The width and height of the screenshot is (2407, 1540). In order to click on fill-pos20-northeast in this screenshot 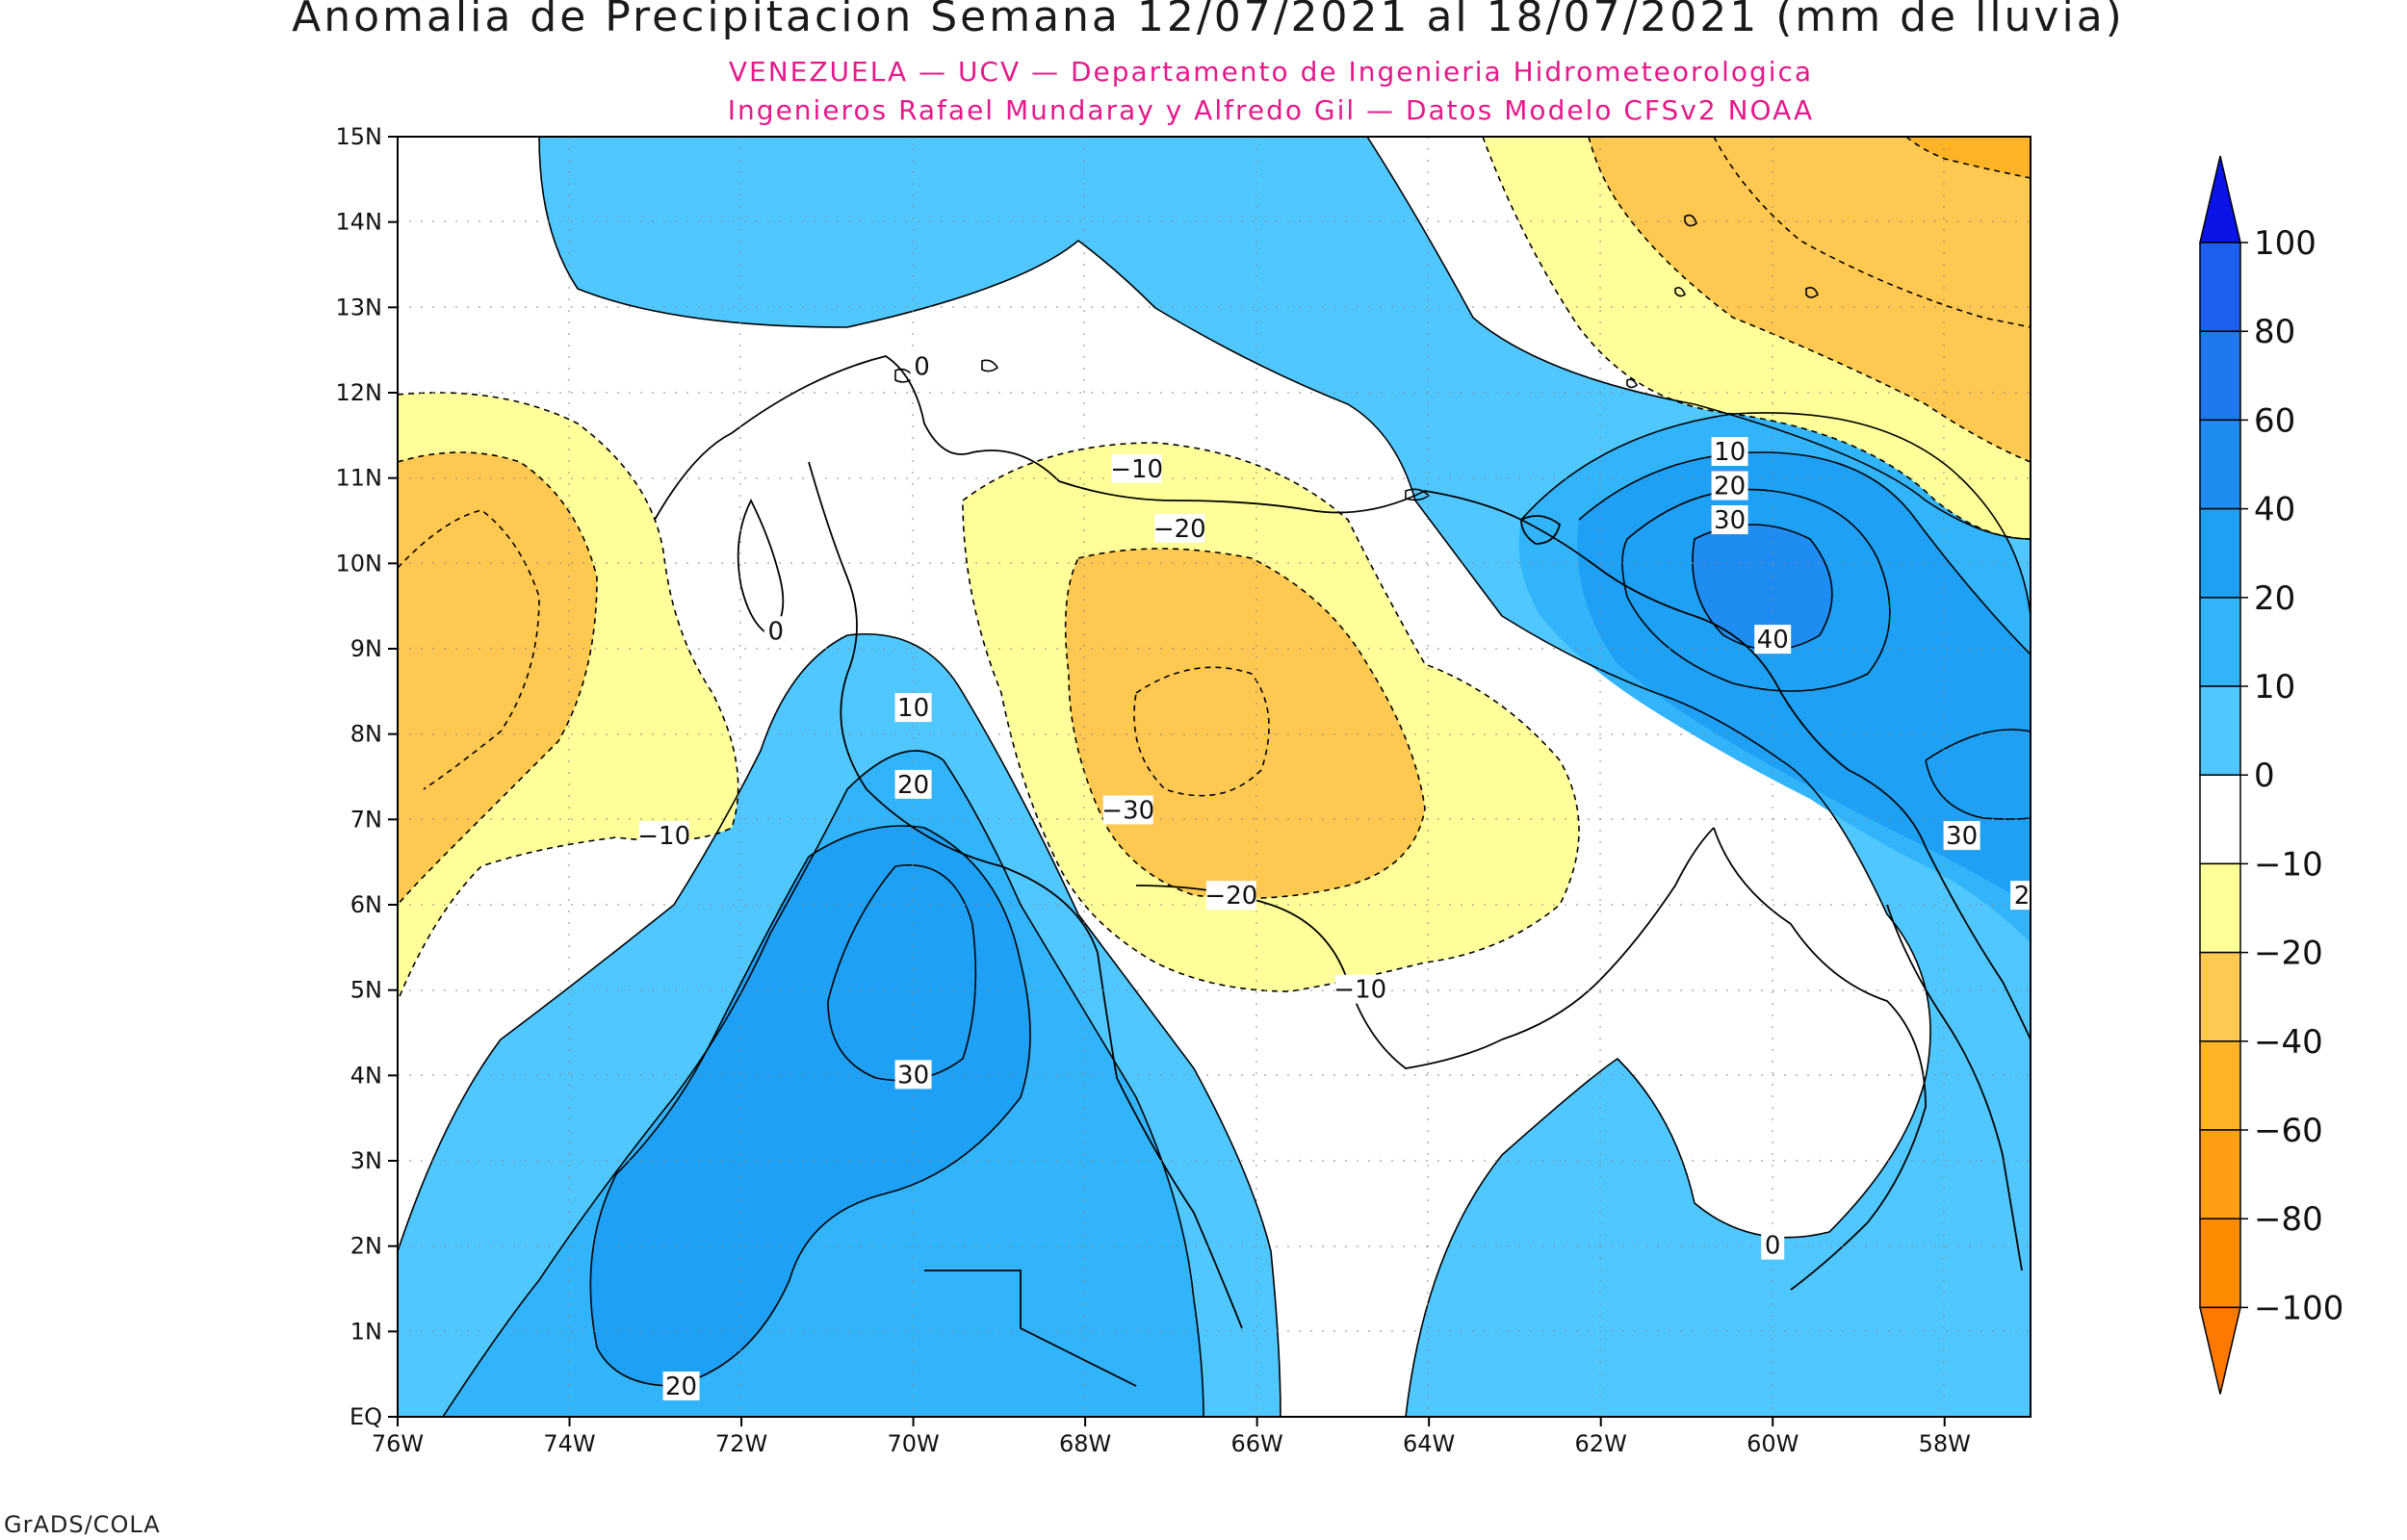, I will do `click(1804, 678)`.